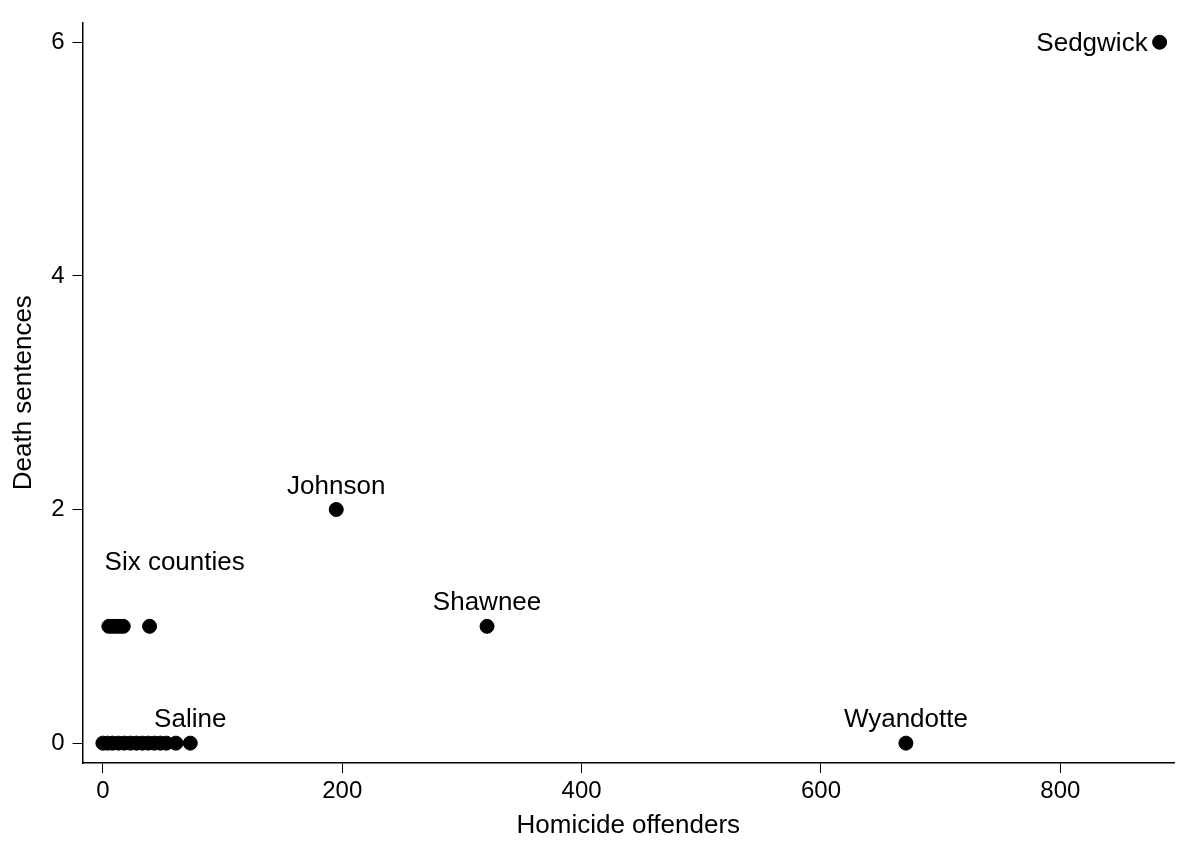  Describe the element at coordinates (905, 718) in the screenshot. I see `annotation: Wyandotte` at that location.